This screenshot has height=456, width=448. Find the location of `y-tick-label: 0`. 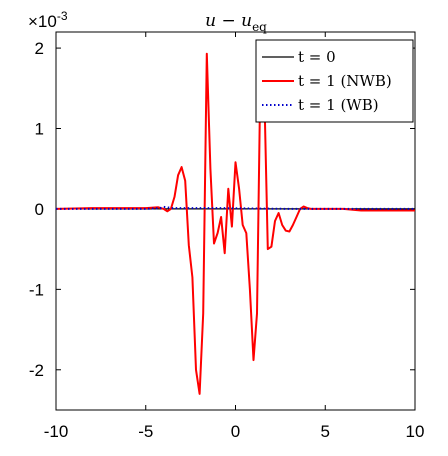

y-tick-label: 0 is located at coordinates (39, 209).